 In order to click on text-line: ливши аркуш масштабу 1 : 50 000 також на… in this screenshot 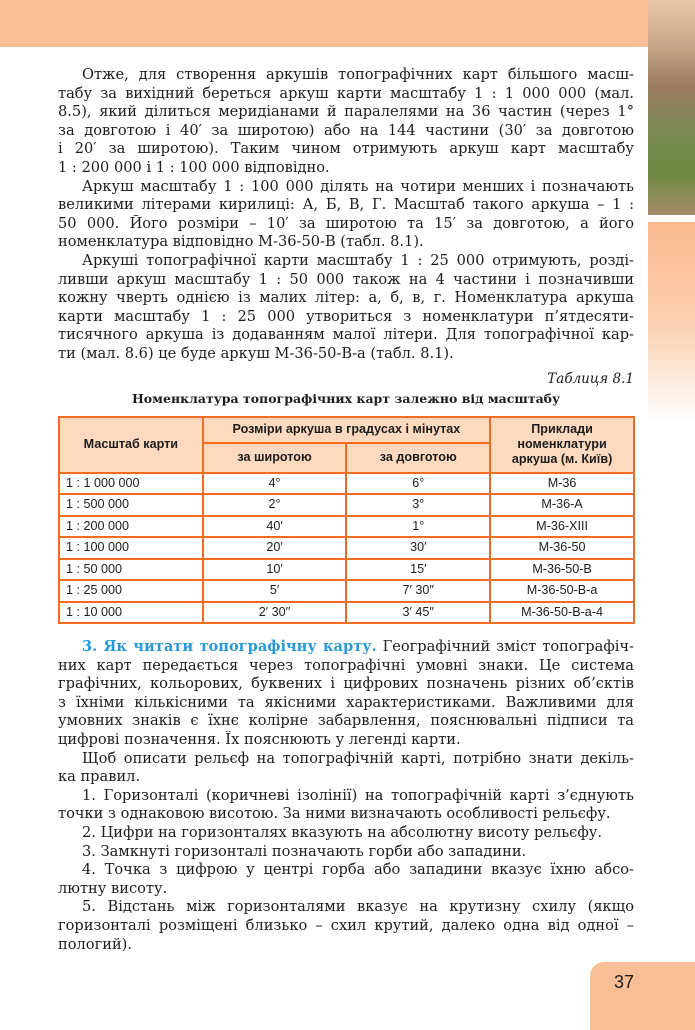, I will do `click(346, 279)`.